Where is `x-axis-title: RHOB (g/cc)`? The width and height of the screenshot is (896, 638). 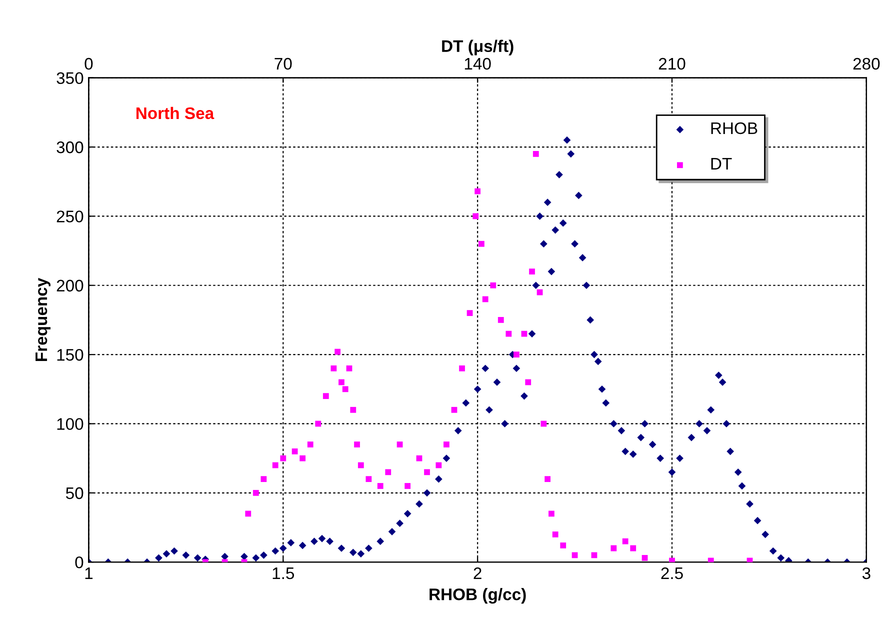 x-axis-title: RHOB (g/cc) is located at coordinates (478, 596).